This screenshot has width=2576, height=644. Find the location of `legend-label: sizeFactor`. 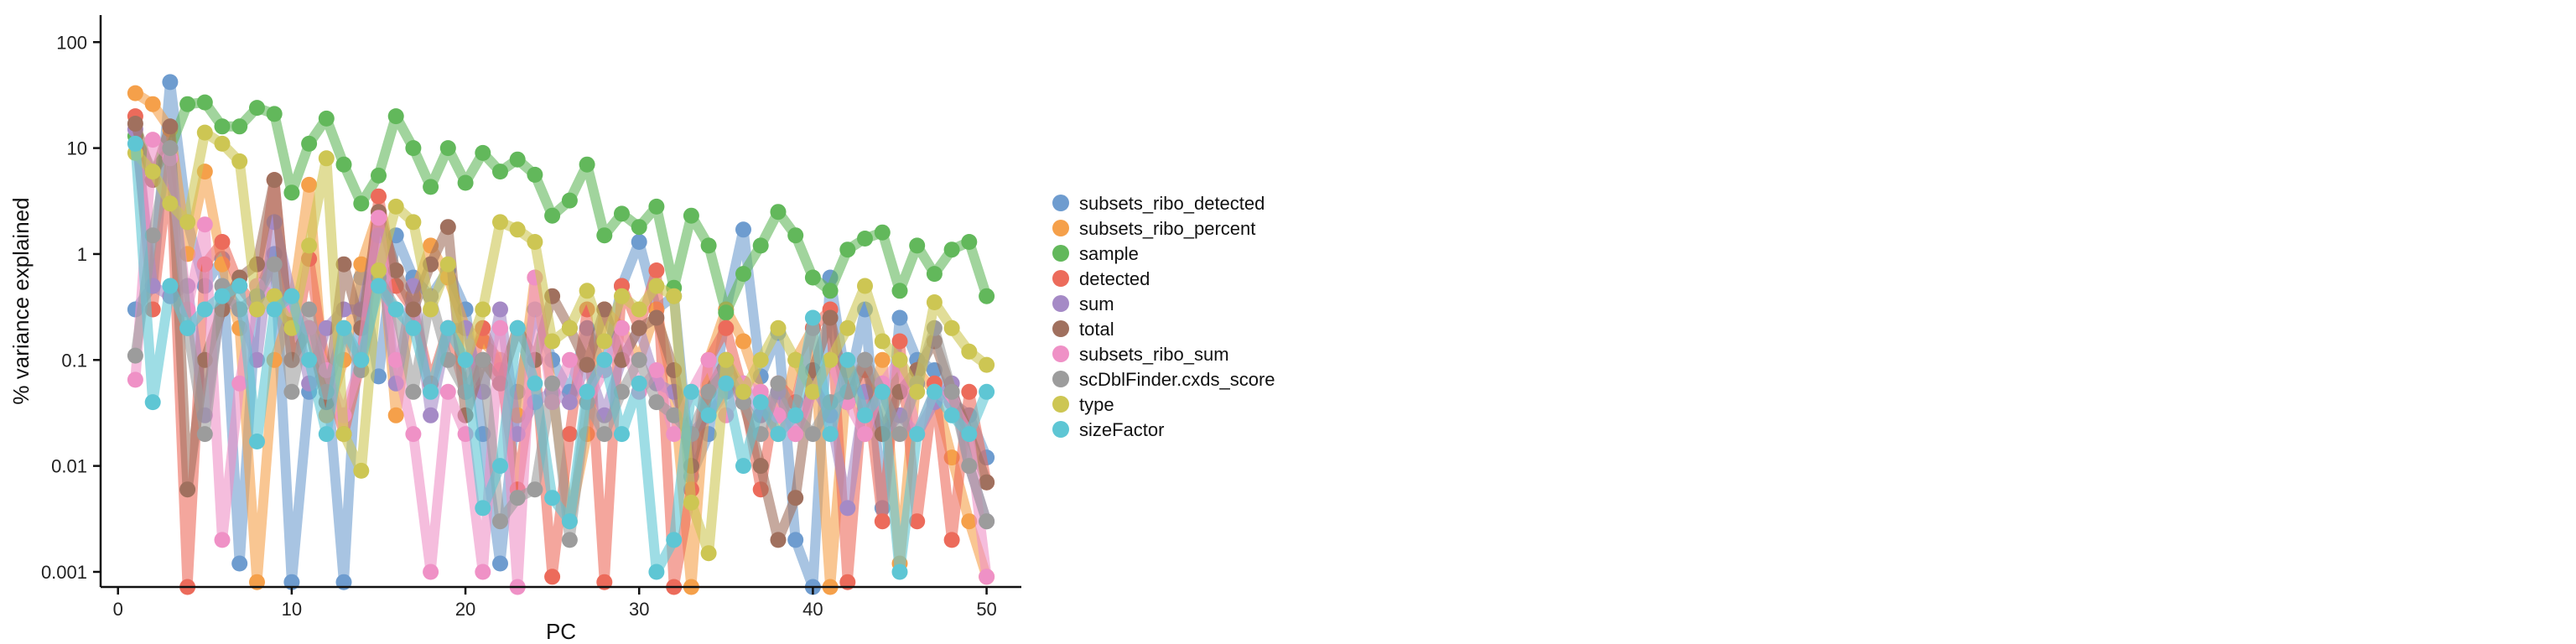

legend-label: sizeFactor is located at coordinates (1121, 429).